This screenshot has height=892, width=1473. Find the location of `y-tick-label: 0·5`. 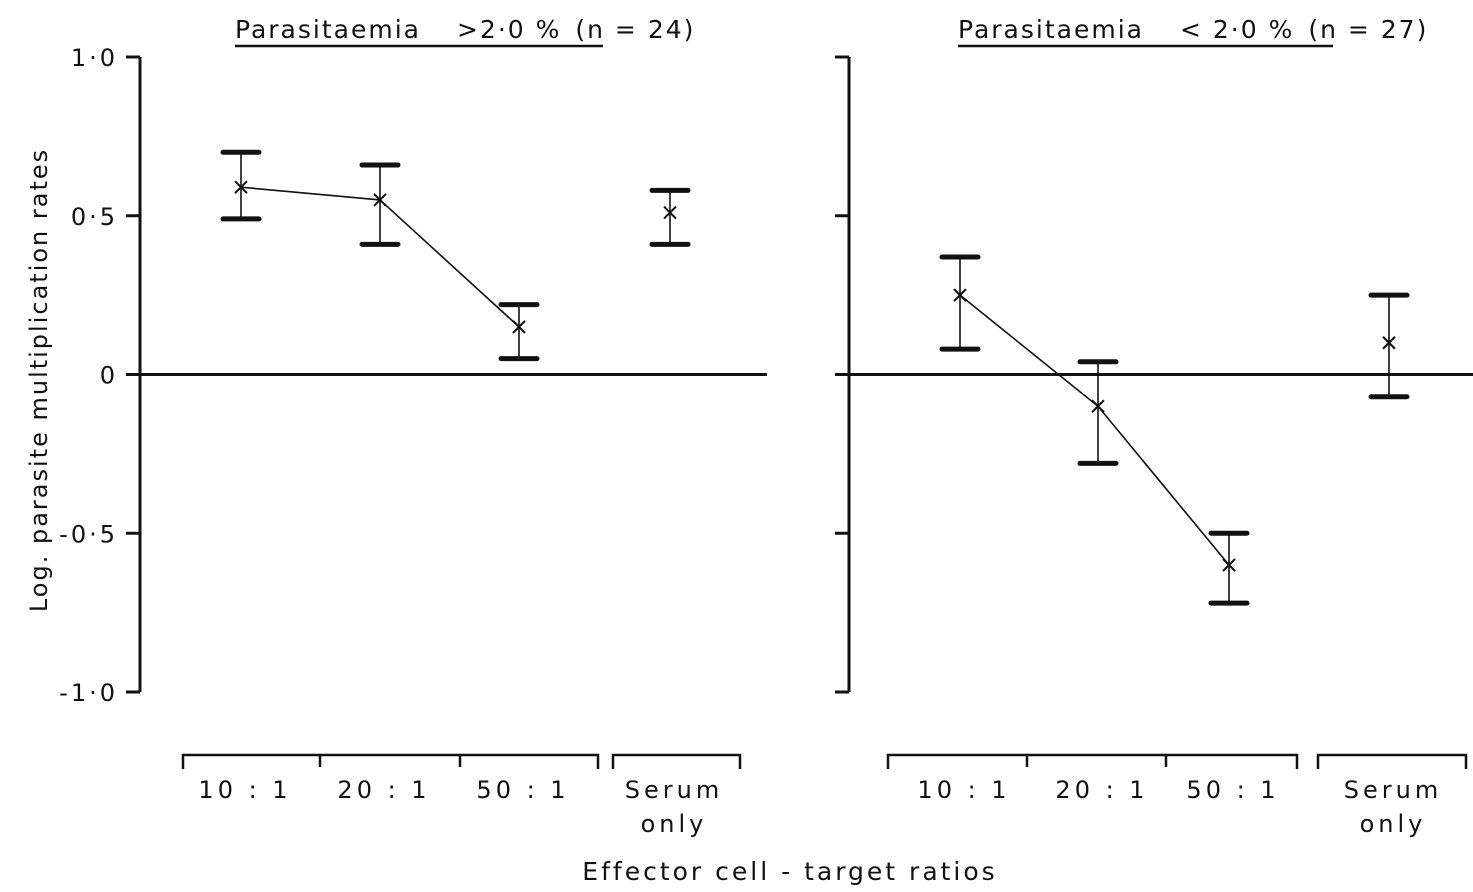

y-tick-label: 0·5 is located at coordinates (94, 217).